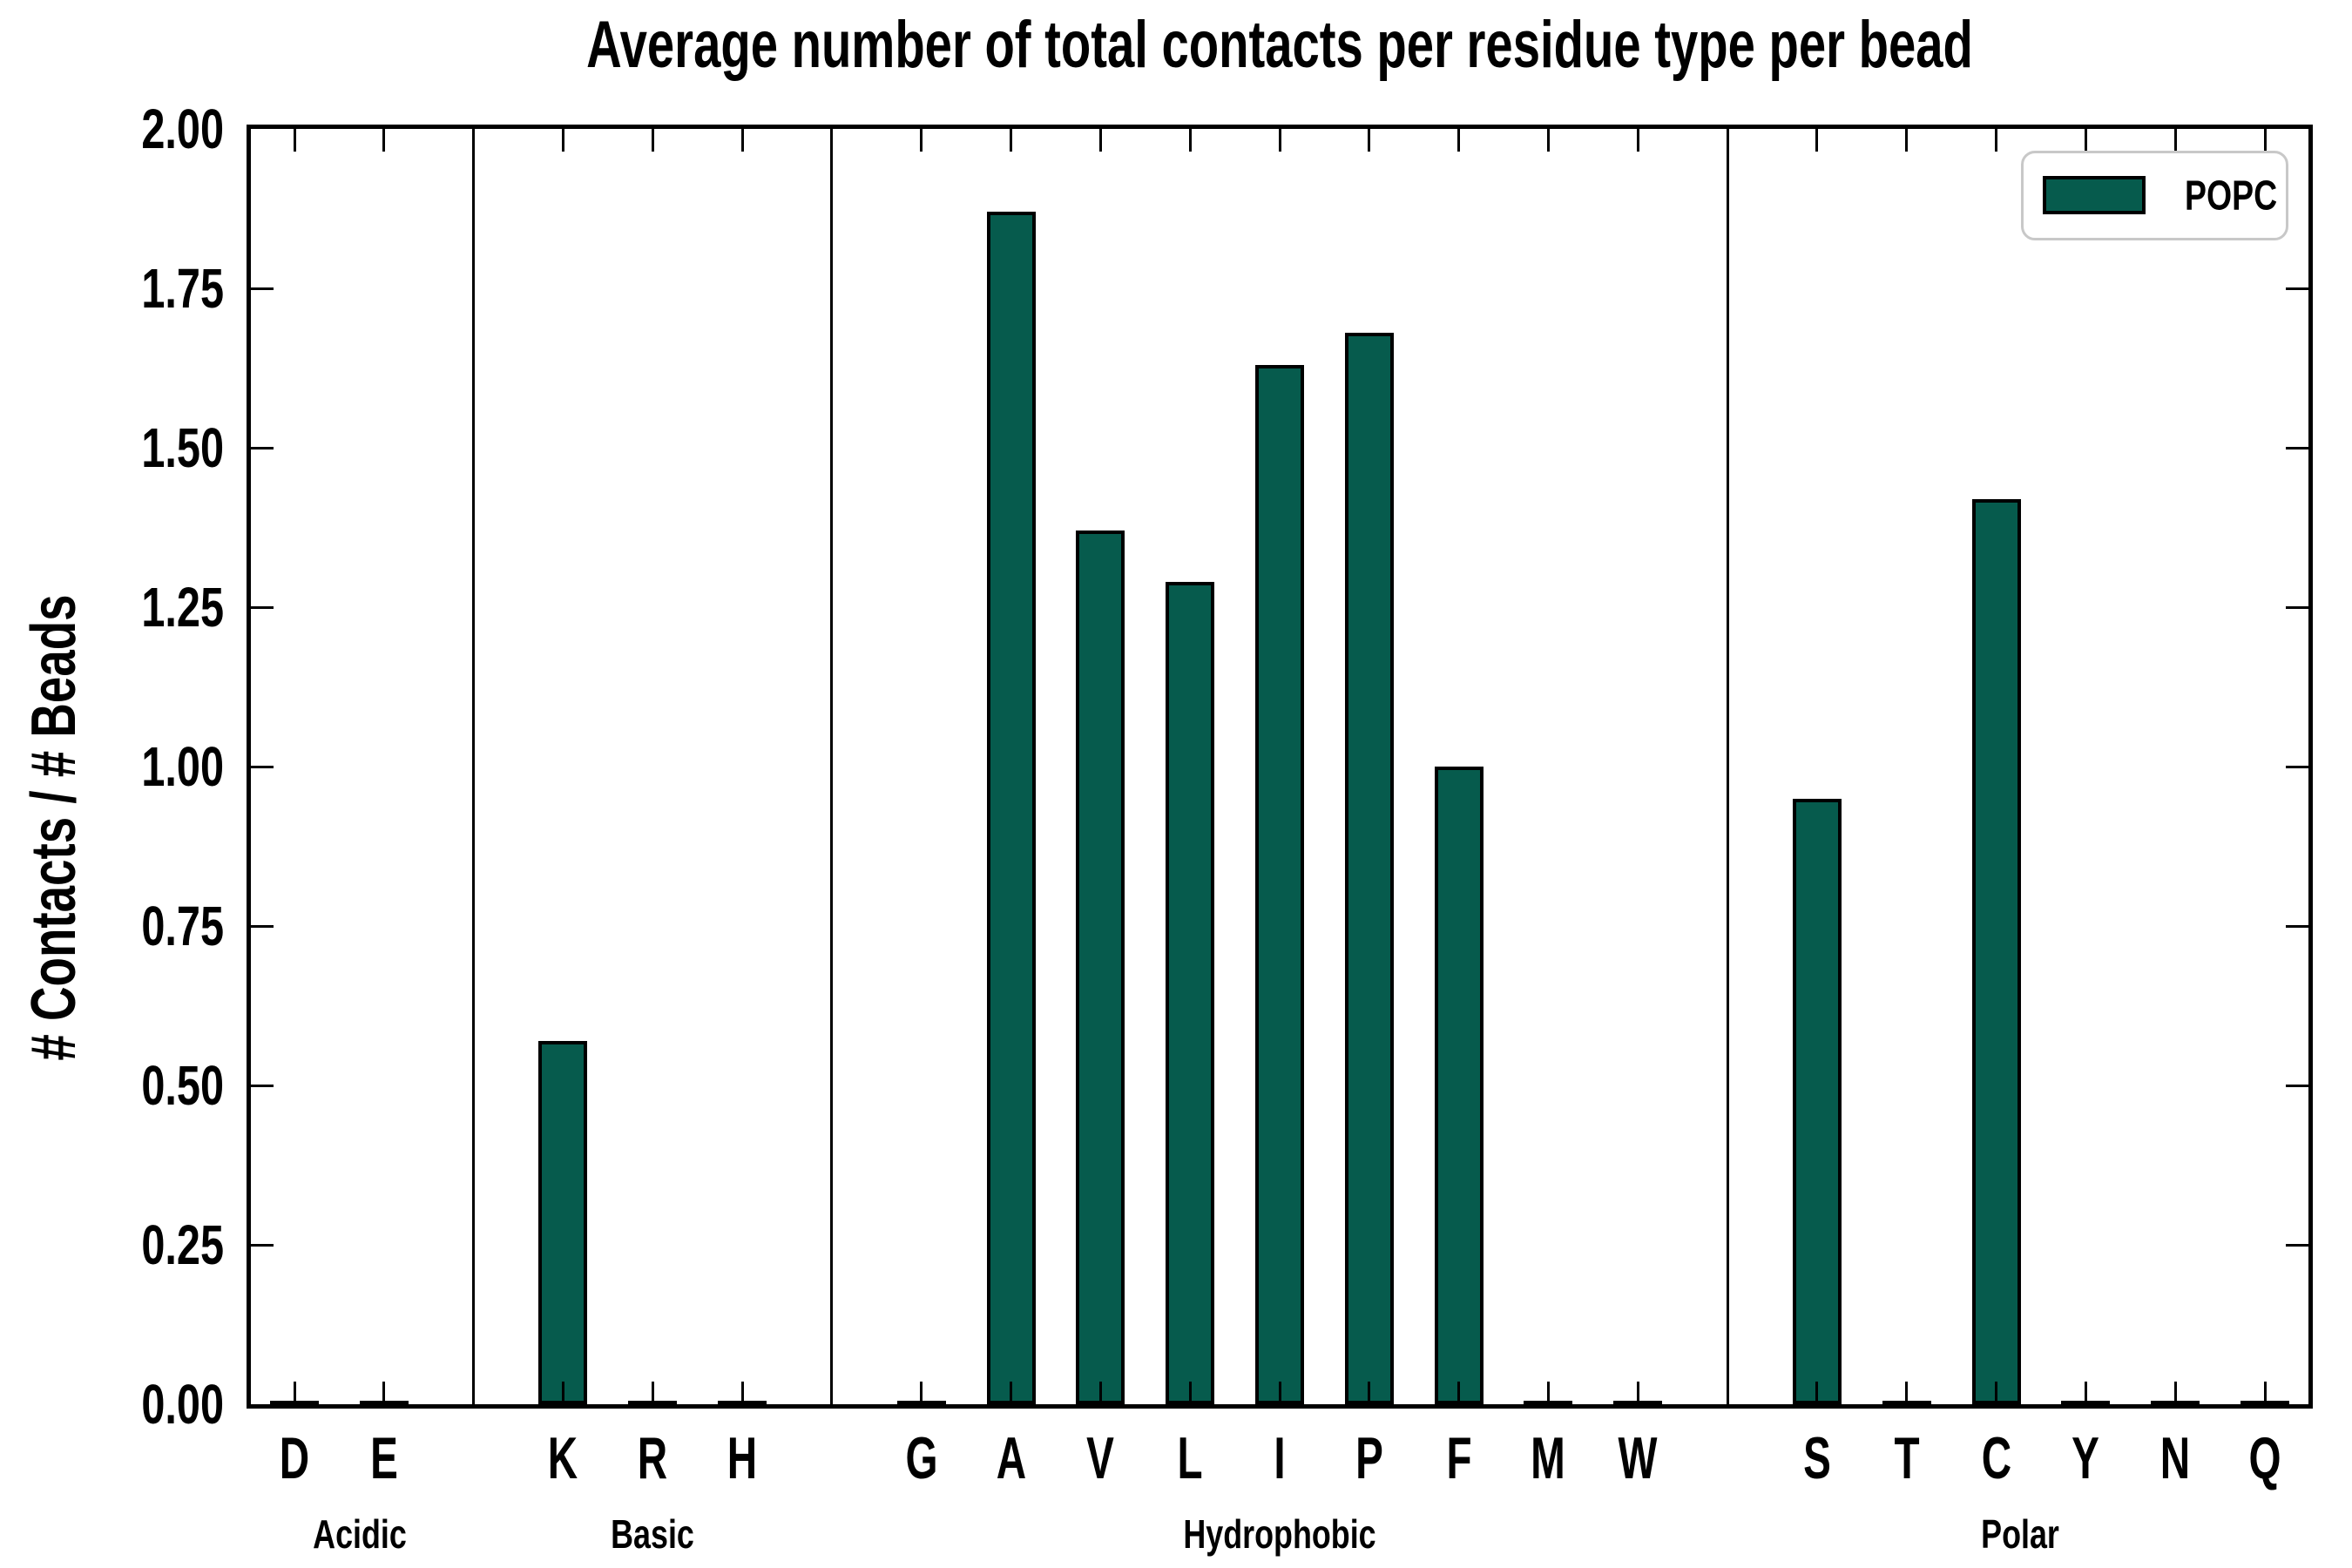 This screenshot has height=1568, width=2352. Describe the element at coordinates (2094, 195) in the screenshot. I see `legend-swatch-popc` at that location.